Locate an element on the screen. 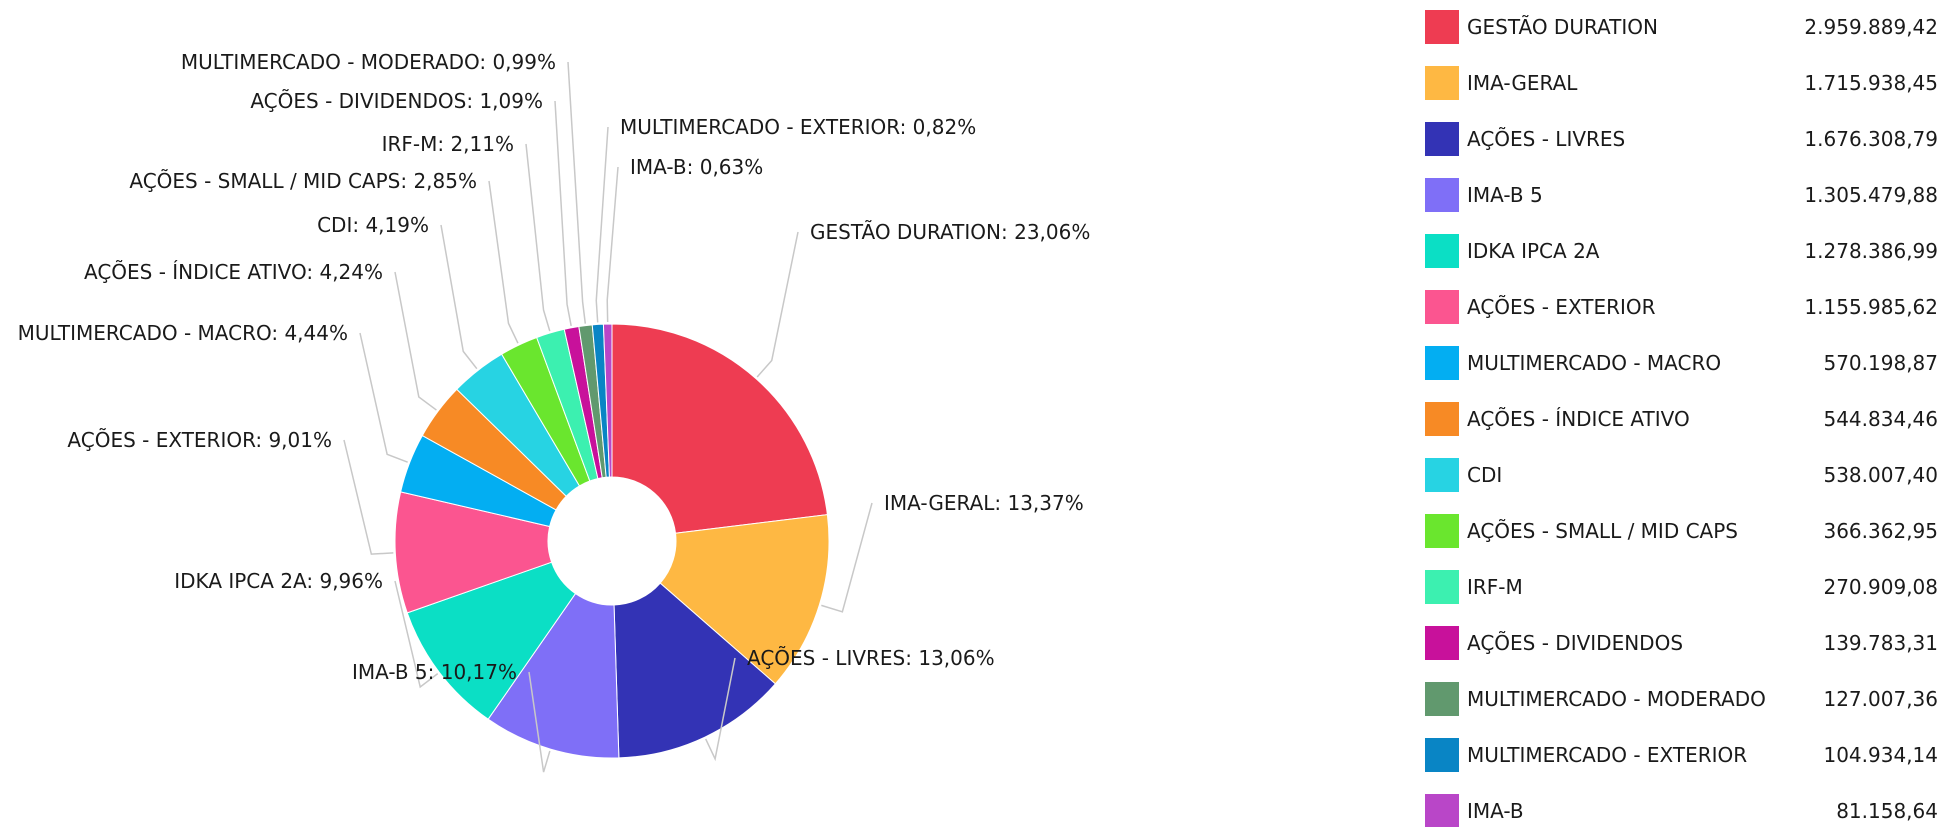 The image size is (1943, 827). legend-item: AÇÕES - DIVIDENDOS 139.783,31 is located at coordinates (1682, 654).